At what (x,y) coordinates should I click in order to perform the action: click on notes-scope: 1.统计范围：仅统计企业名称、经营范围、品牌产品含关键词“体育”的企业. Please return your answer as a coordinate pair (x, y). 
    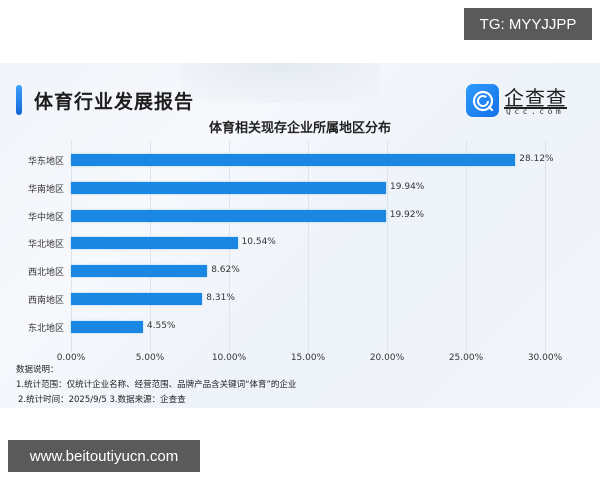
    Looking at the image, I should click on (156, 385).